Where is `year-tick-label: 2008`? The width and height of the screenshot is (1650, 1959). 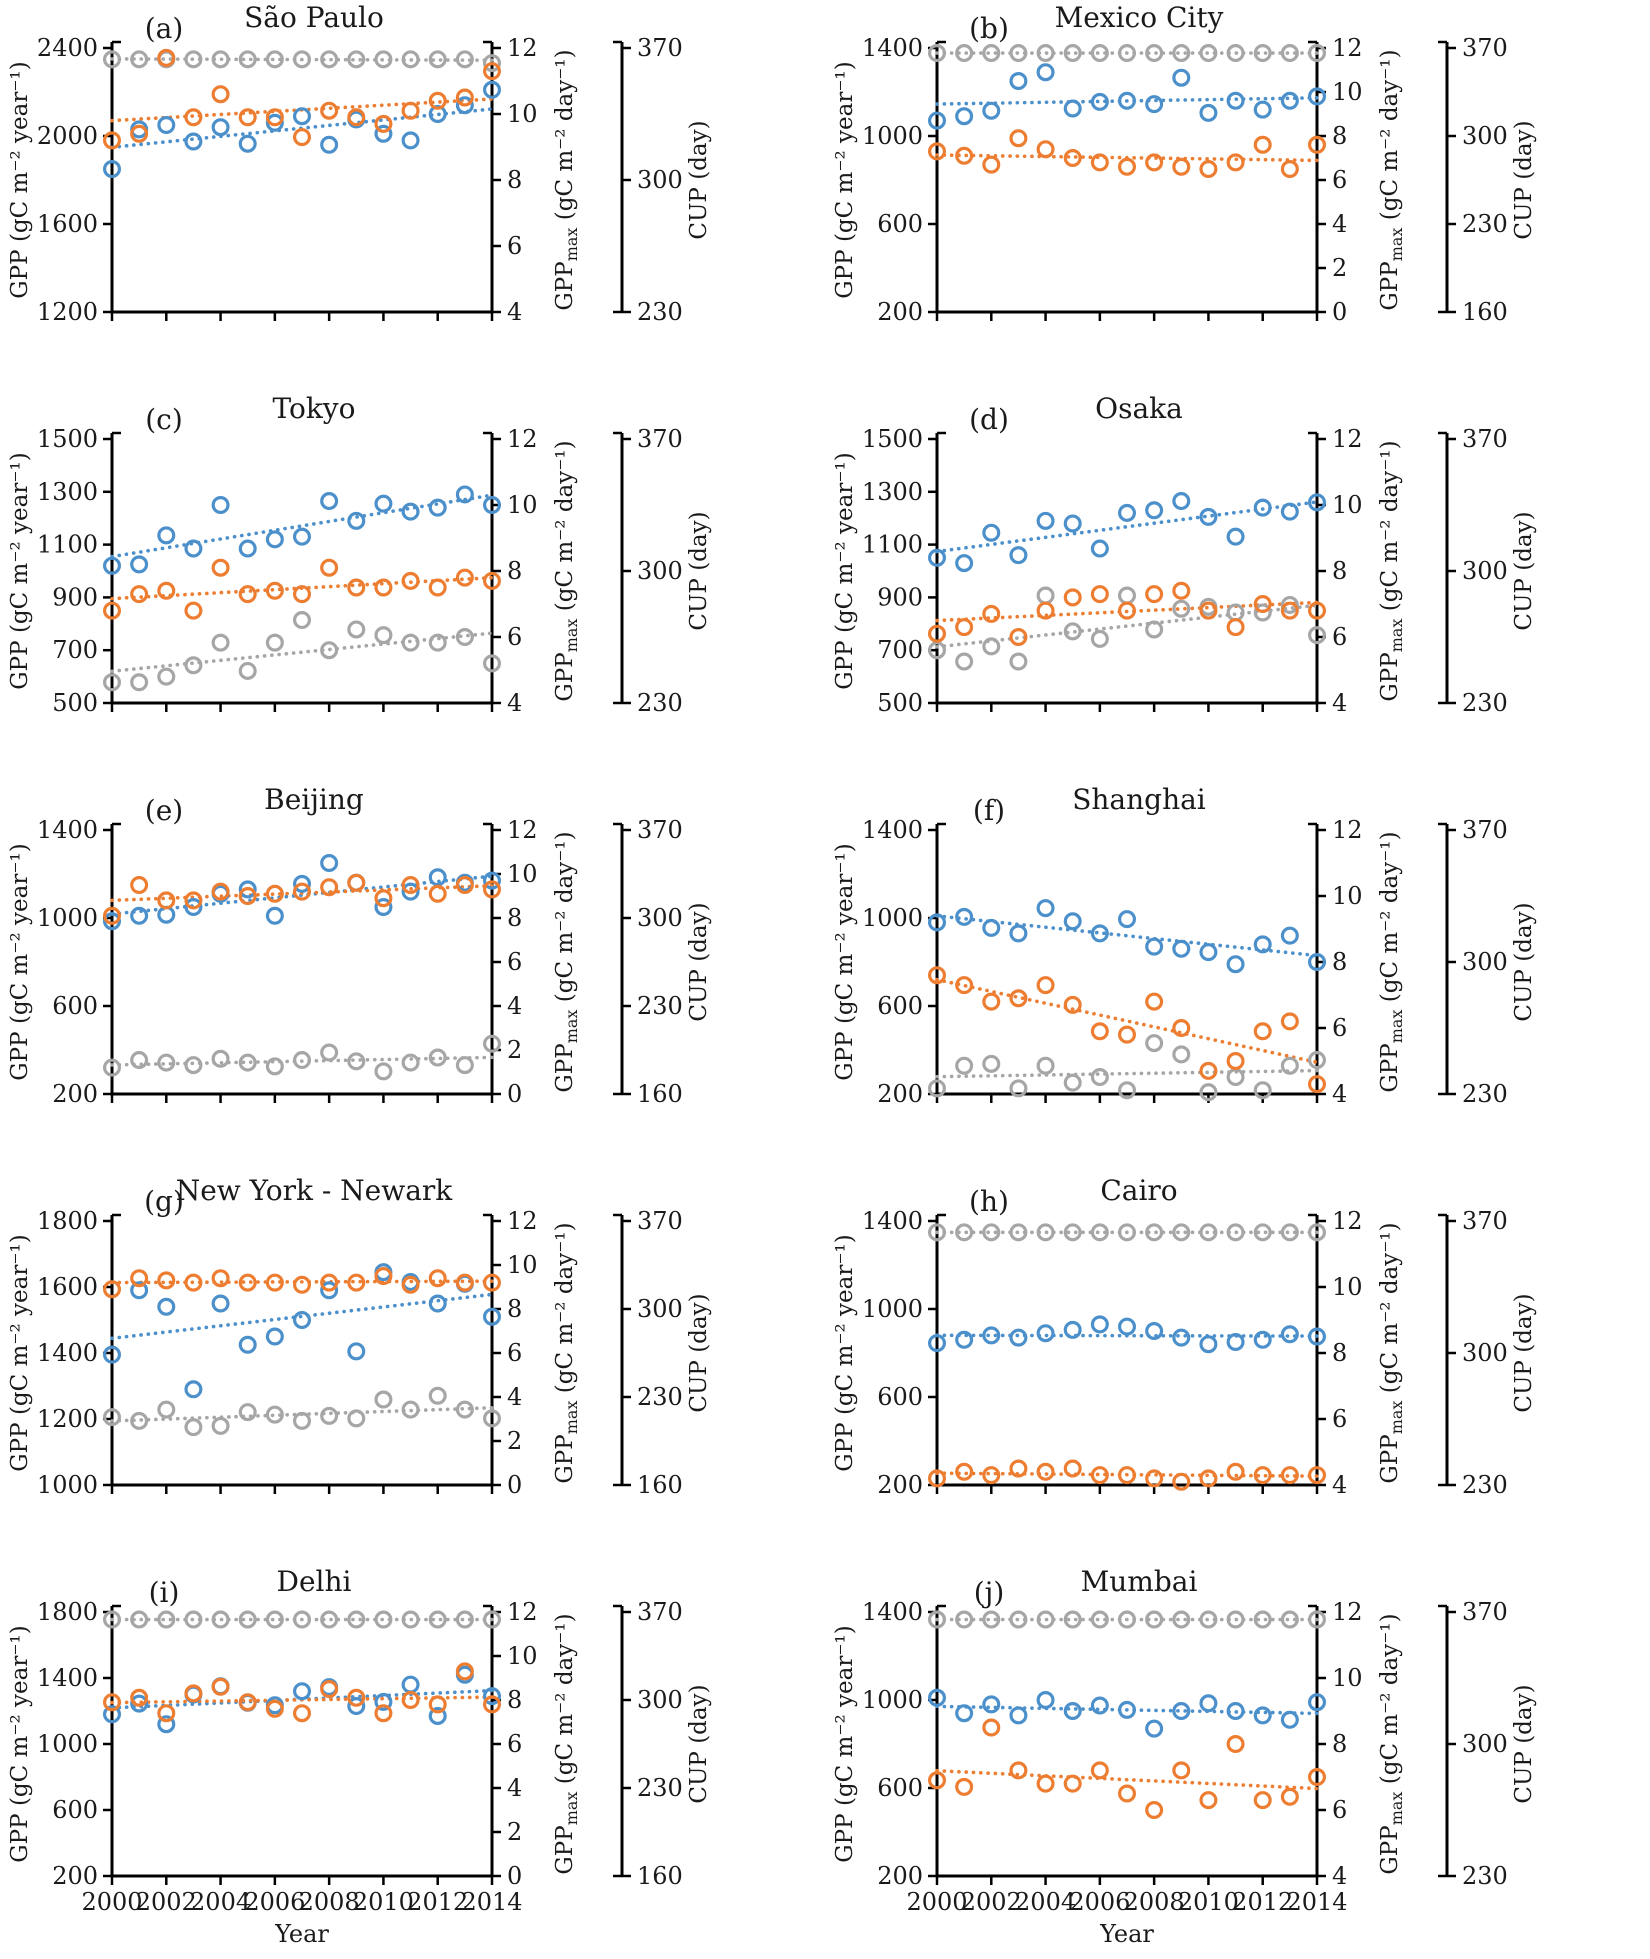 year-tick-label: 2008 is located at coordinates (1154, 1902).